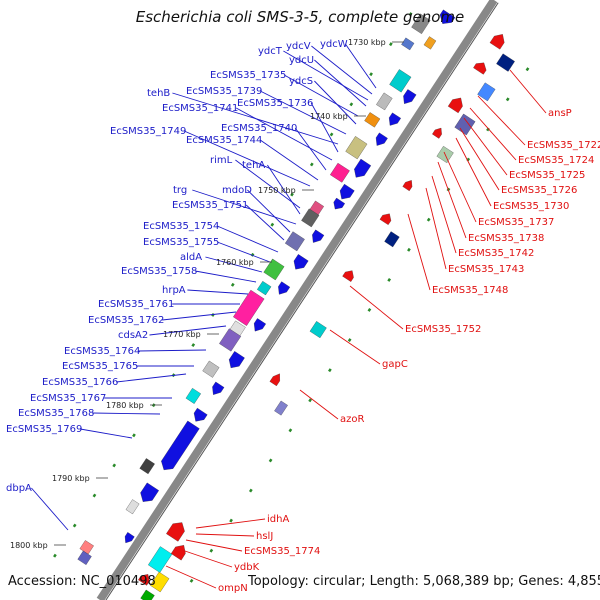 This screenshot has height=600, width=600. What do you see at coordinates (200, 108) in the screenshot?
I see `left-gene-label: EcSMS35_1741` at bounding box center [200, 108].